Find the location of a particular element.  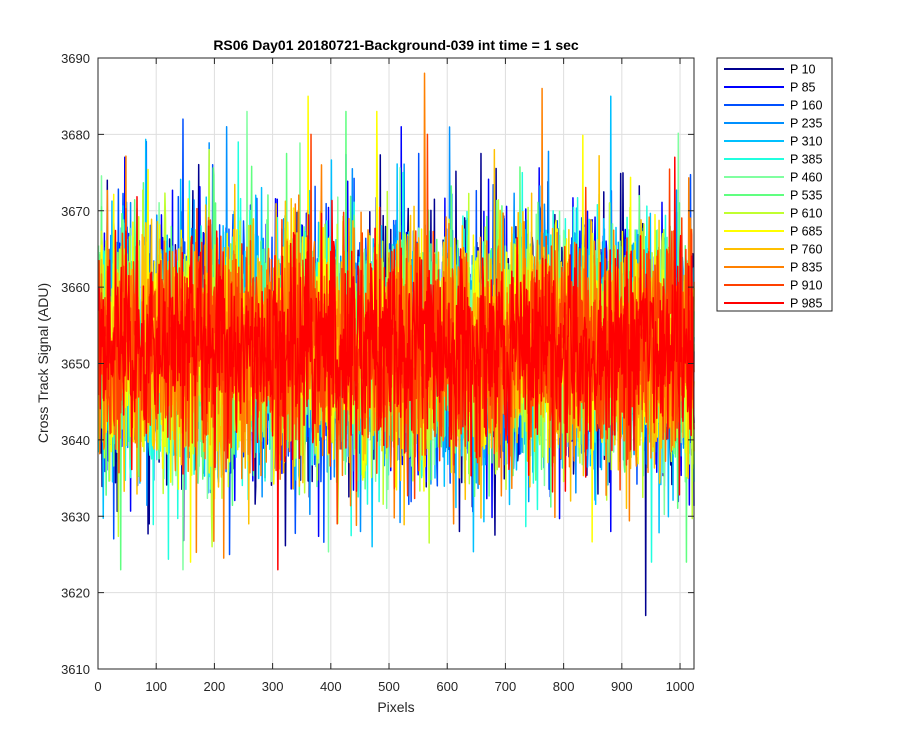

x-tick-label: 500 is located at coordinates (389, 686).